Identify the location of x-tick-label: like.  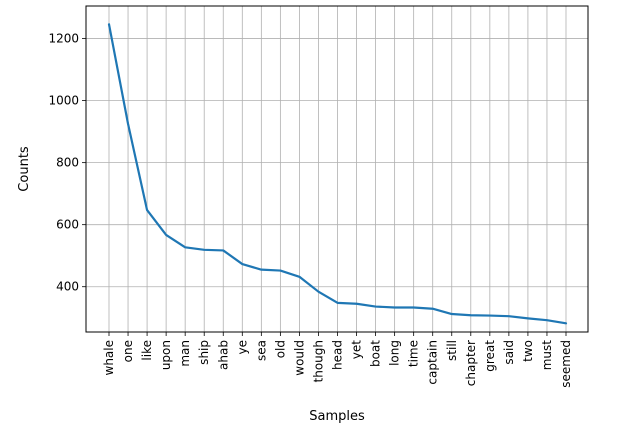
(147, 350).